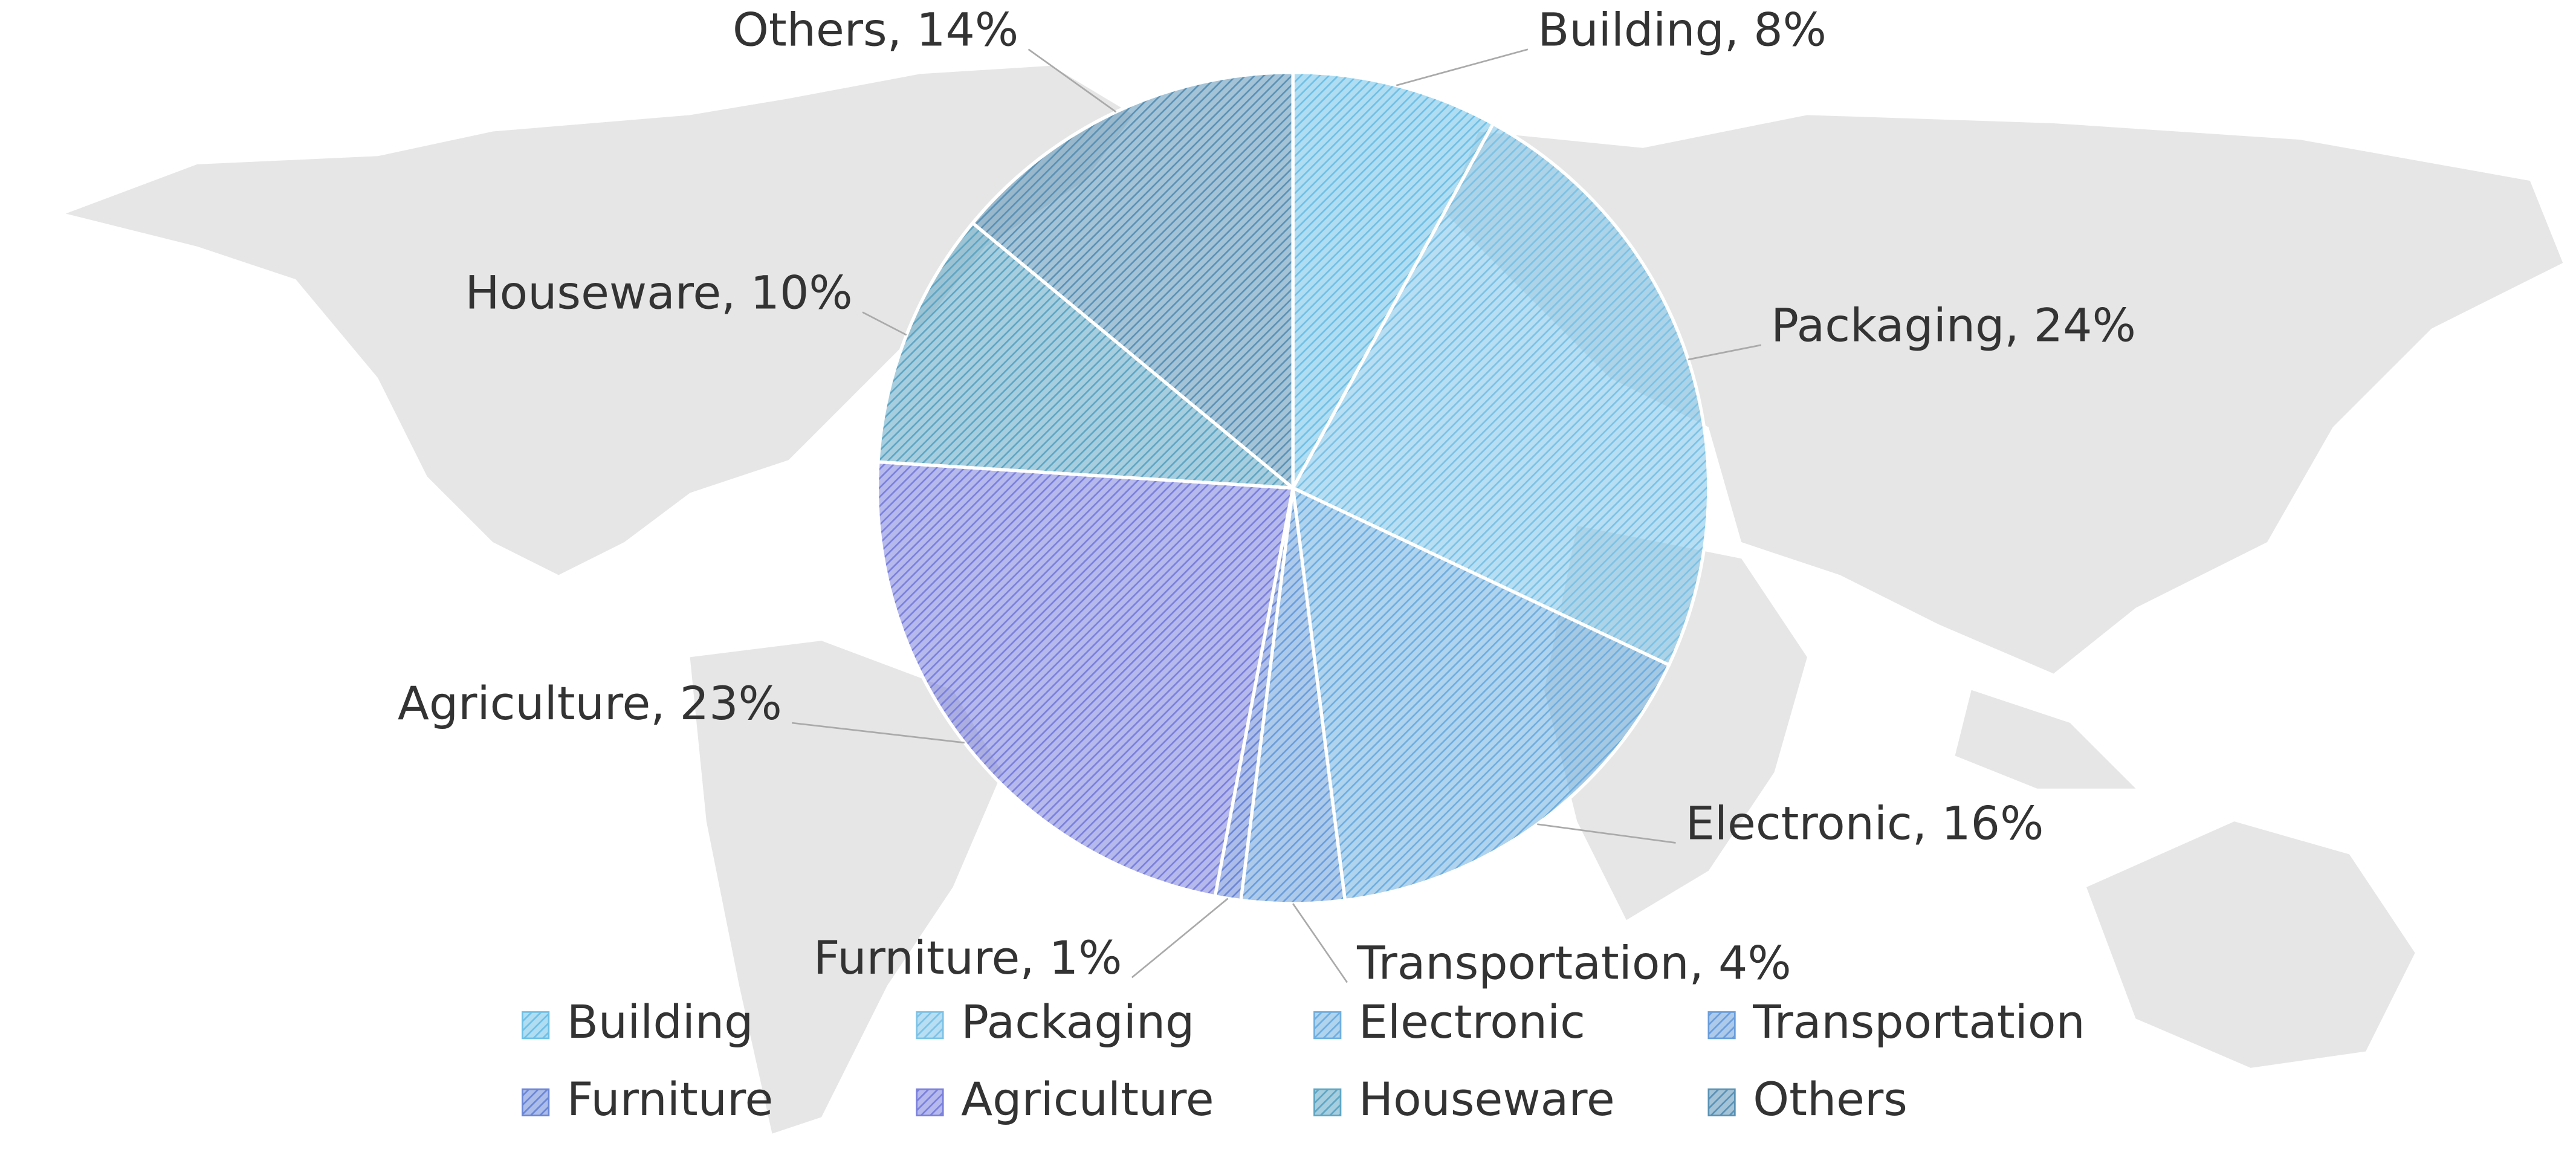  I want to click on legend-label: Building, so click(660, 1022).